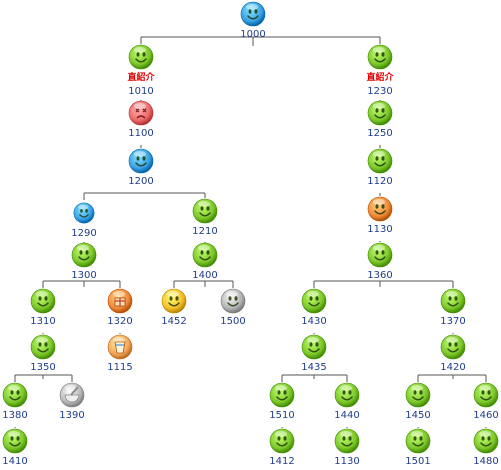 Image resolution: width=501 pixels, height=470 pixels. What do you see at coordinates (141, 181) in the screenshot?
I see `node-id-label: 1200` at bounding box center [141, 181].